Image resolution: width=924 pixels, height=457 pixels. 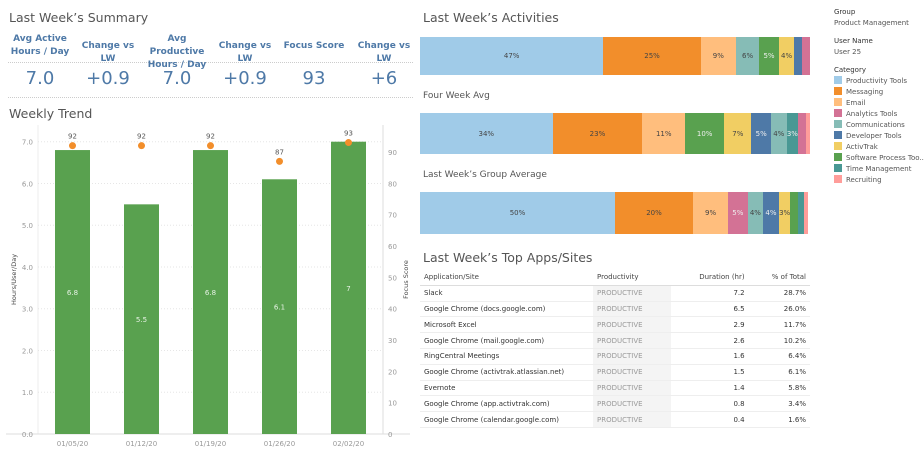 I want to click on x-tick-label: 01/05/20, so click(x=72, y=444).